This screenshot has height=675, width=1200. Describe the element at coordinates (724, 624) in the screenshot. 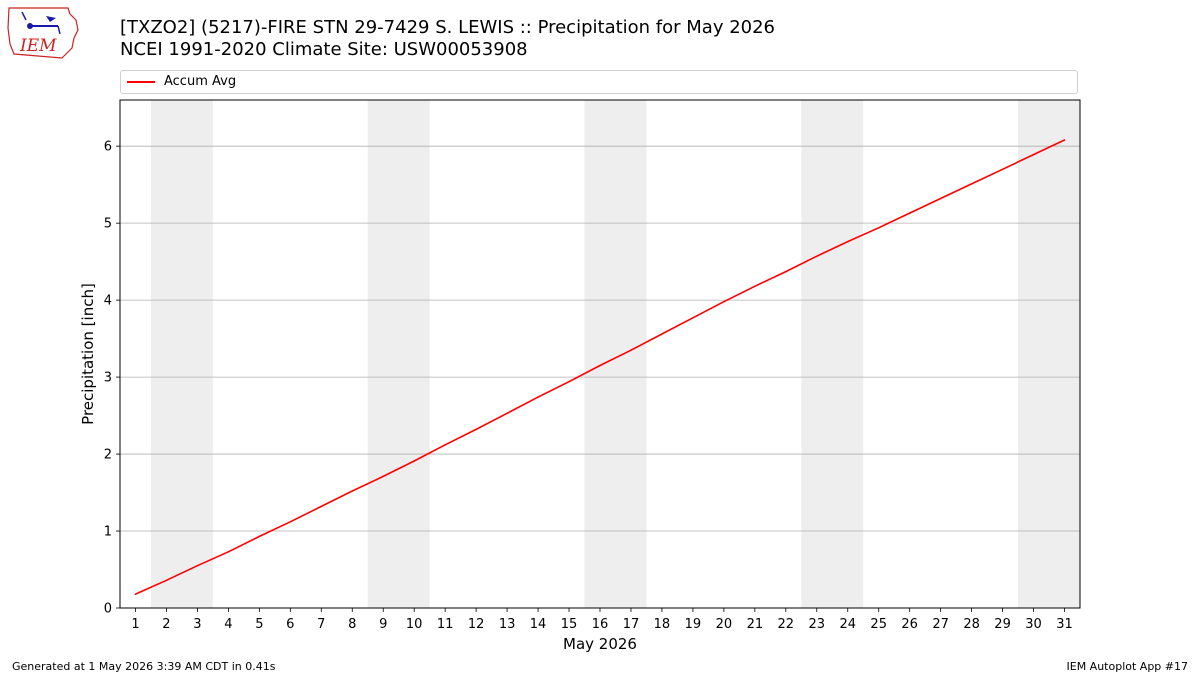

I see `x-tick-label-20: 20` at that location.